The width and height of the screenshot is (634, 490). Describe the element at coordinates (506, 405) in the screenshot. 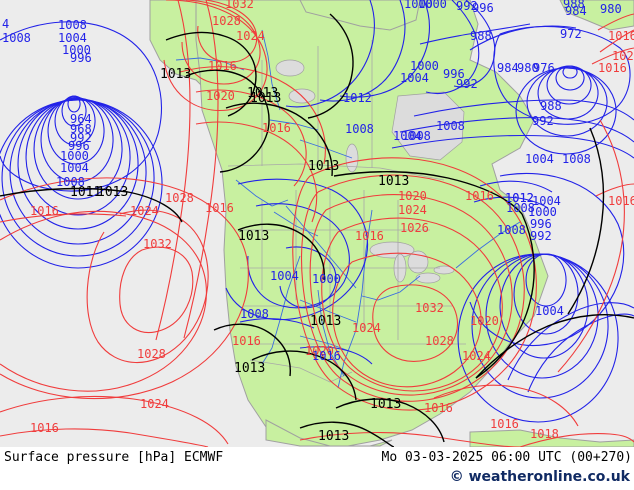

I see `isobar-1016-fl` at that location.